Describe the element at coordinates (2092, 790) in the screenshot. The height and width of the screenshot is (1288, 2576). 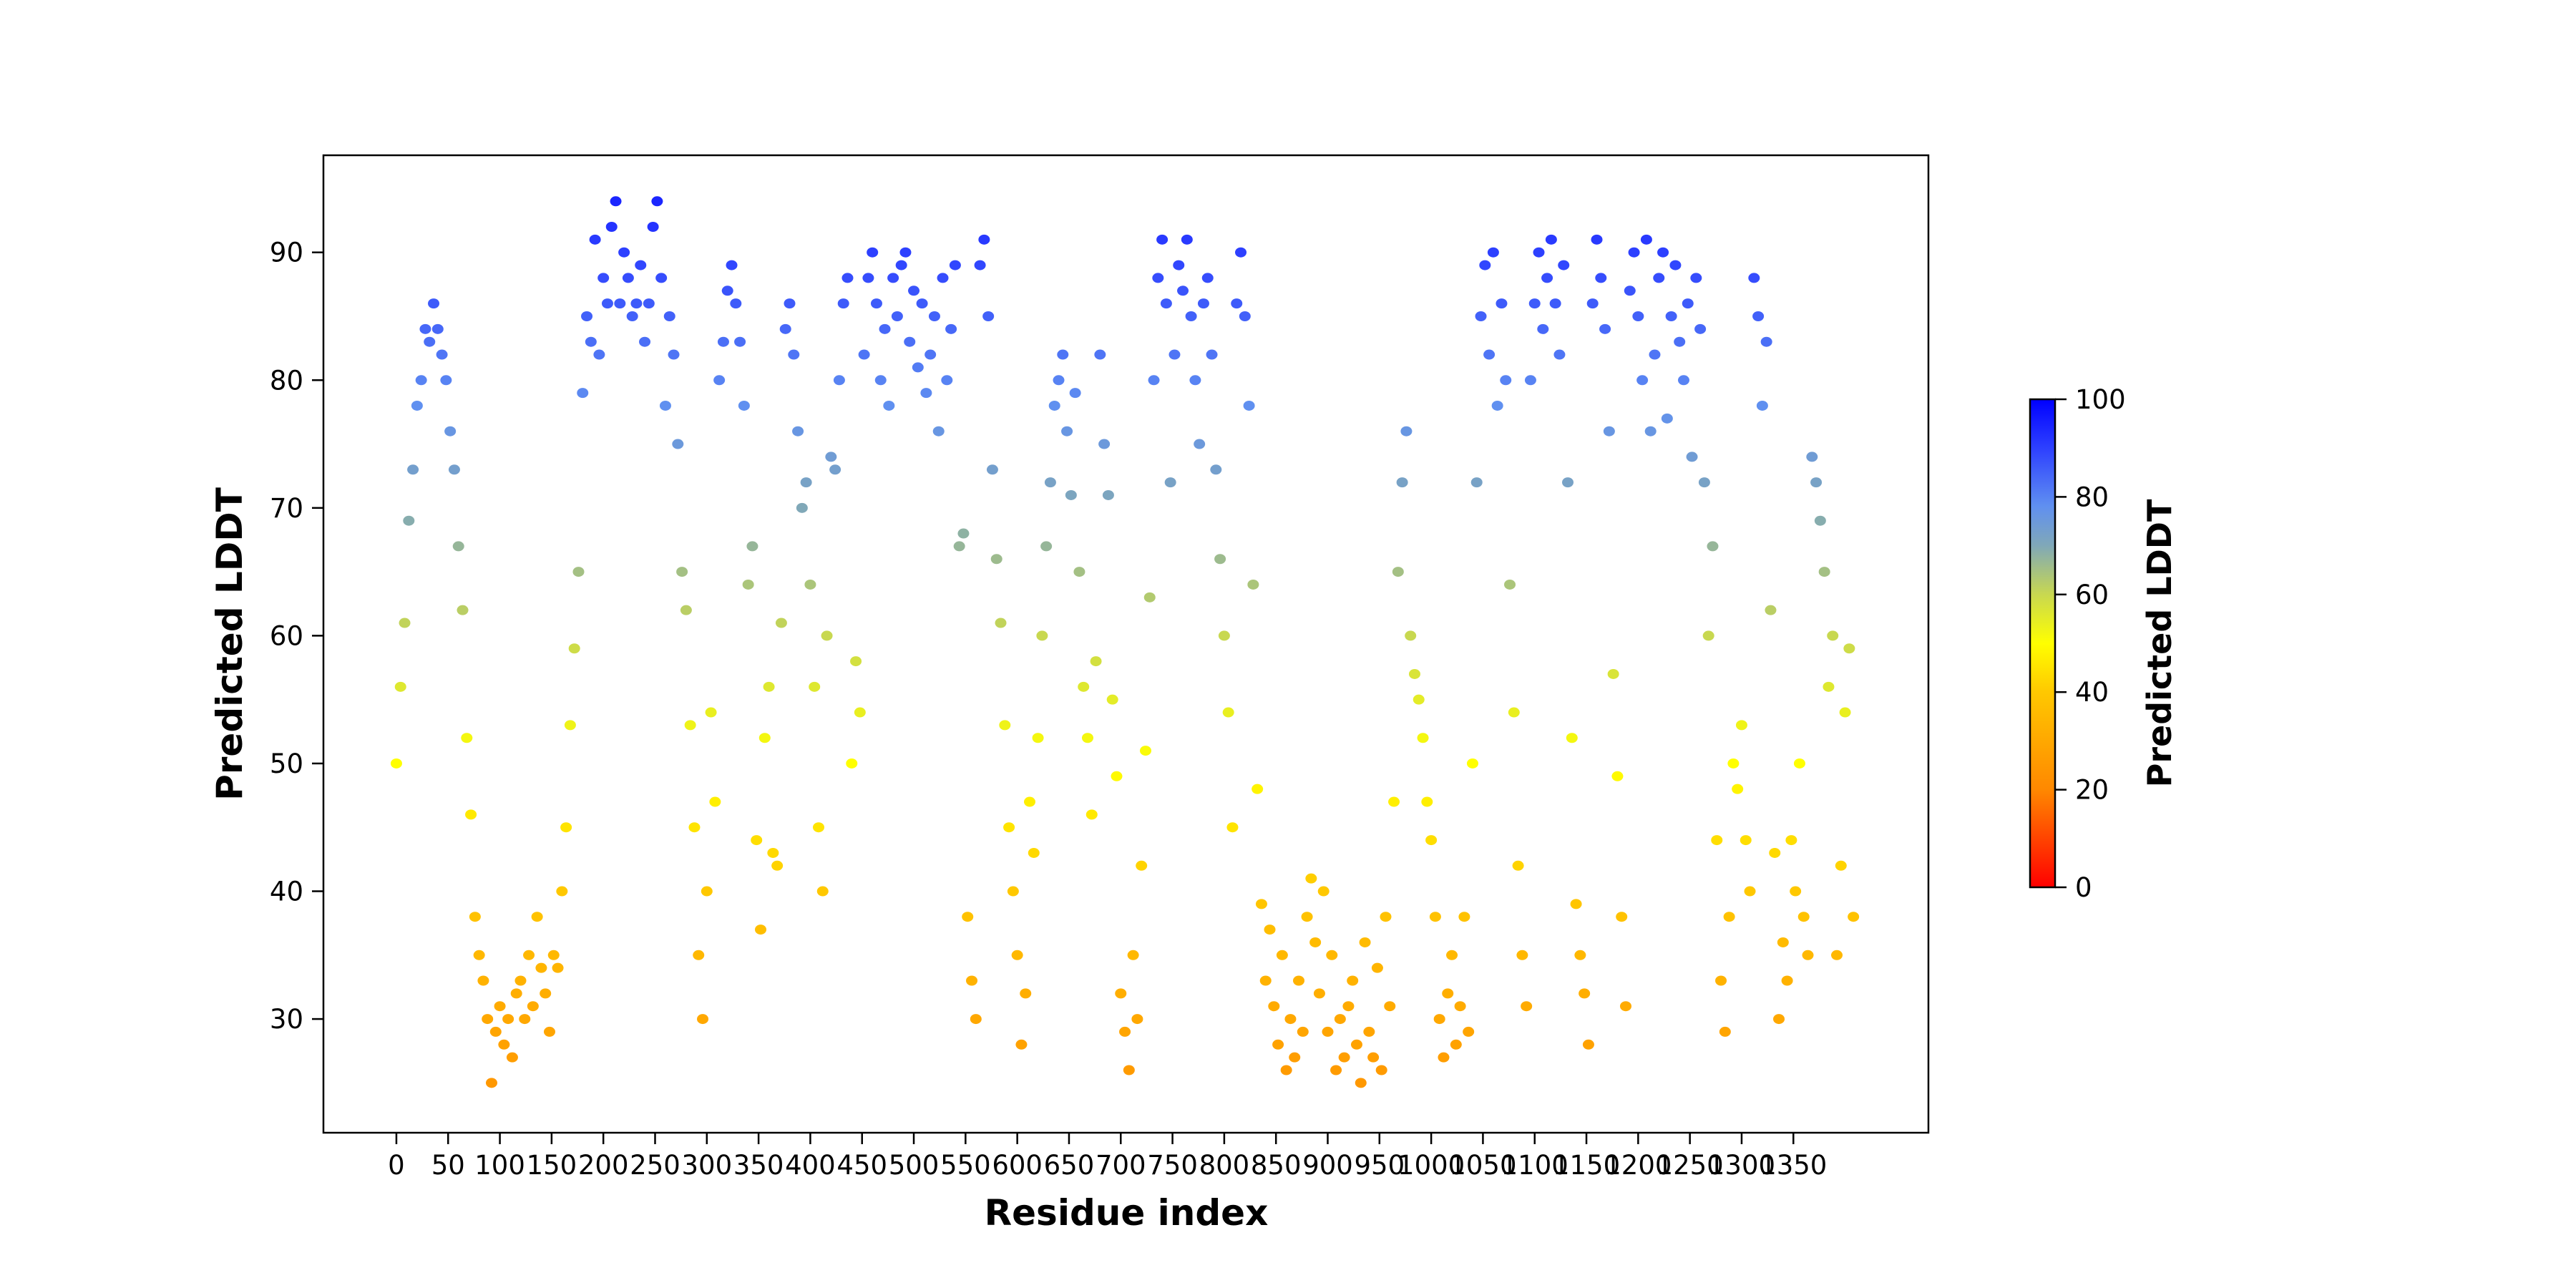
I see `colorbar-tick-label: 20` at that location.